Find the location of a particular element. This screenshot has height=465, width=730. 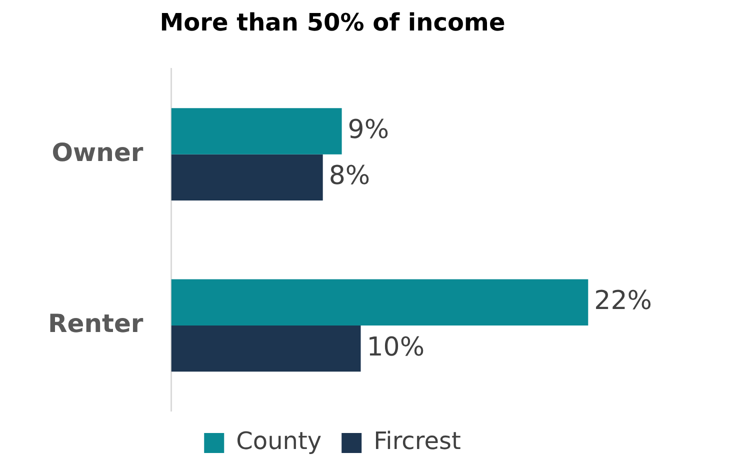

data-label: 8% is located at coordinates (349, 176).